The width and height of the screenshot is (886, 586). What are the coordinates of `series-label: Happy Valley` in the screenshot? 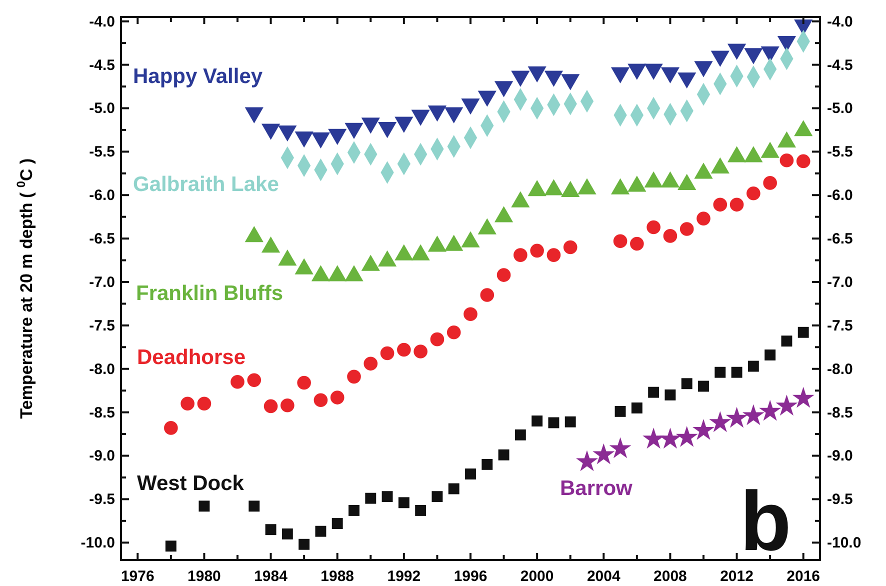 It's located at (198, 76).